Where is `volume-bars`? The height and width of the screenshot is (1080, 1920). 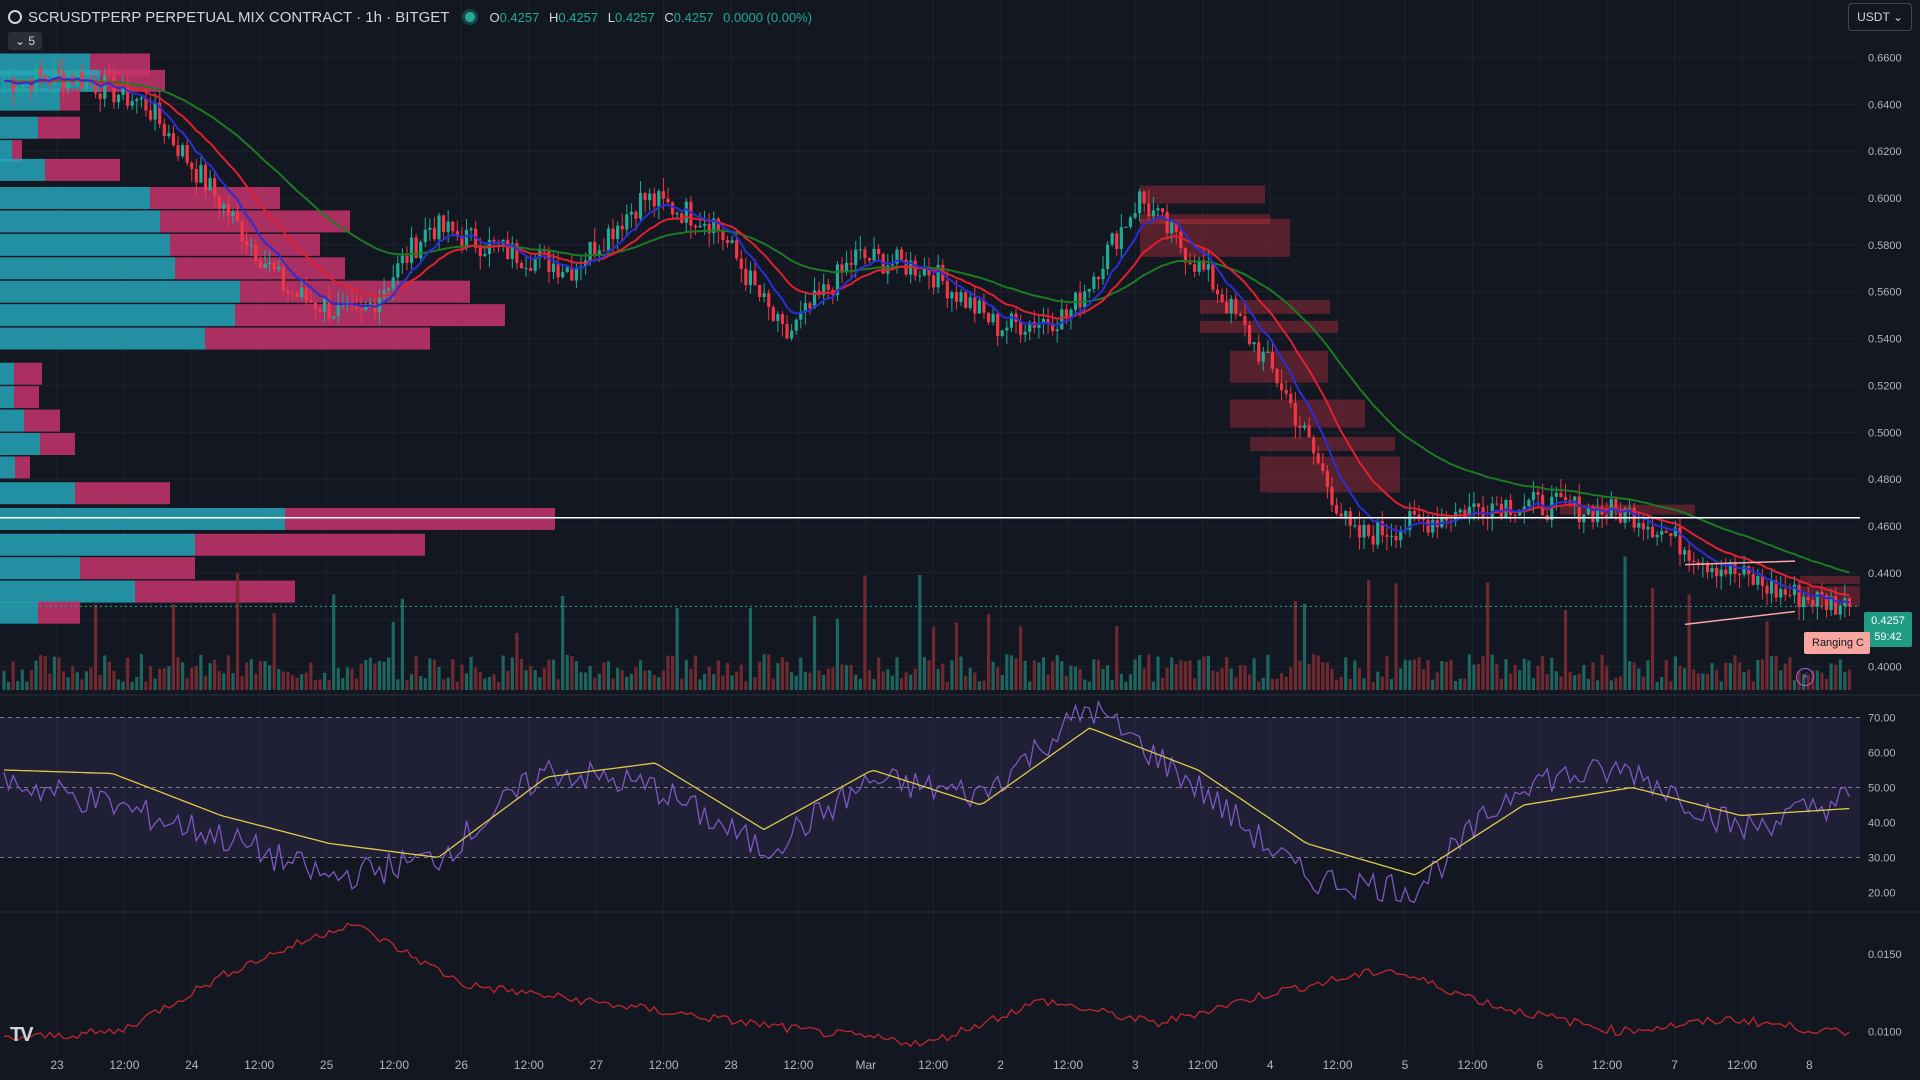 volume-bars is located at coordinates (927, 623).